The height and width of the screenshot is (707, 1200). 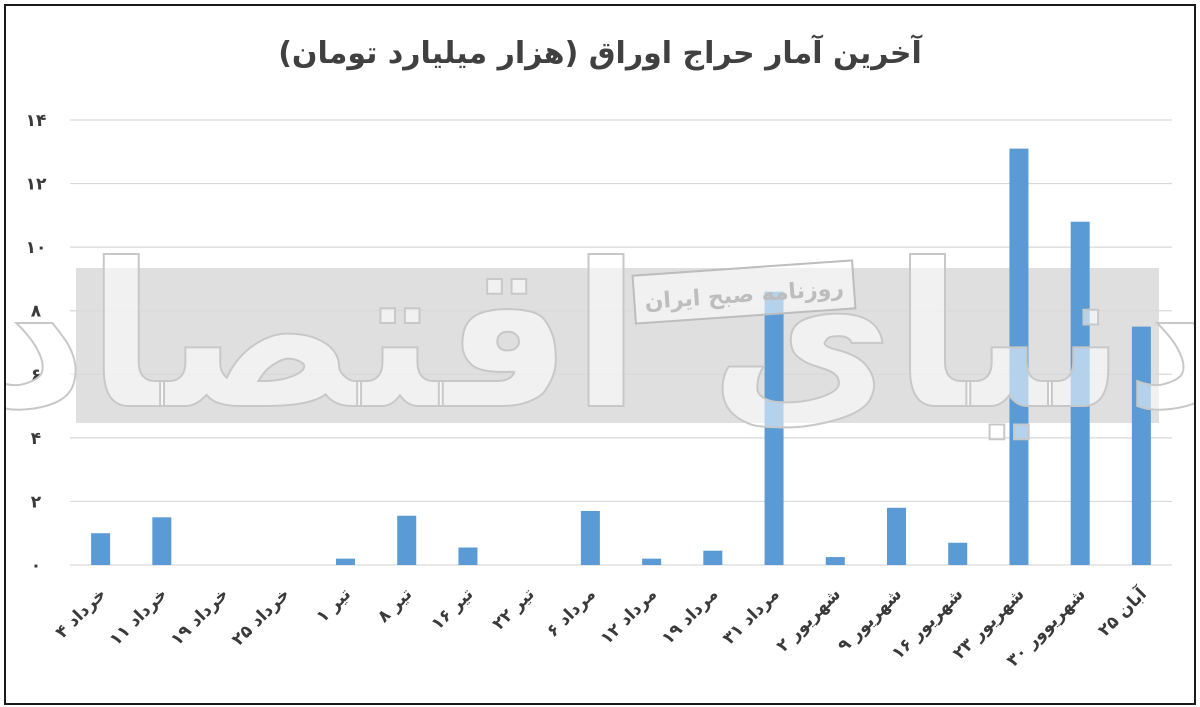 I want to click on x-tick-label: ۱۶ تیر, so click(x=453, y=609).